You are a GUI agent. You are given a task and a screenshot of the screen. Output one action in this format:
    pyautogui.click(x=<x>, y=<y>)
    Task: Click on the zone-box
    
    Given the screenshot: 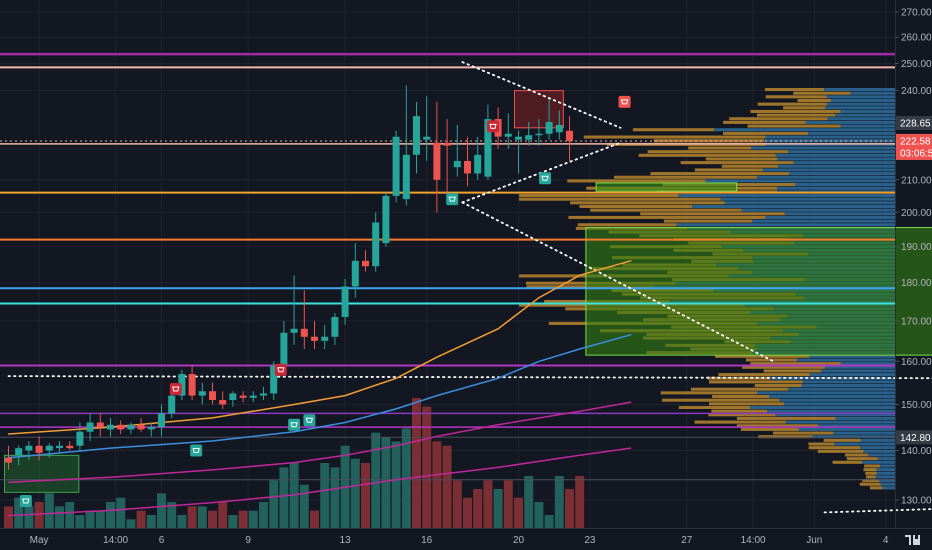 What is the action you would take?
    pyautogui.click(x=758, y=291)
    